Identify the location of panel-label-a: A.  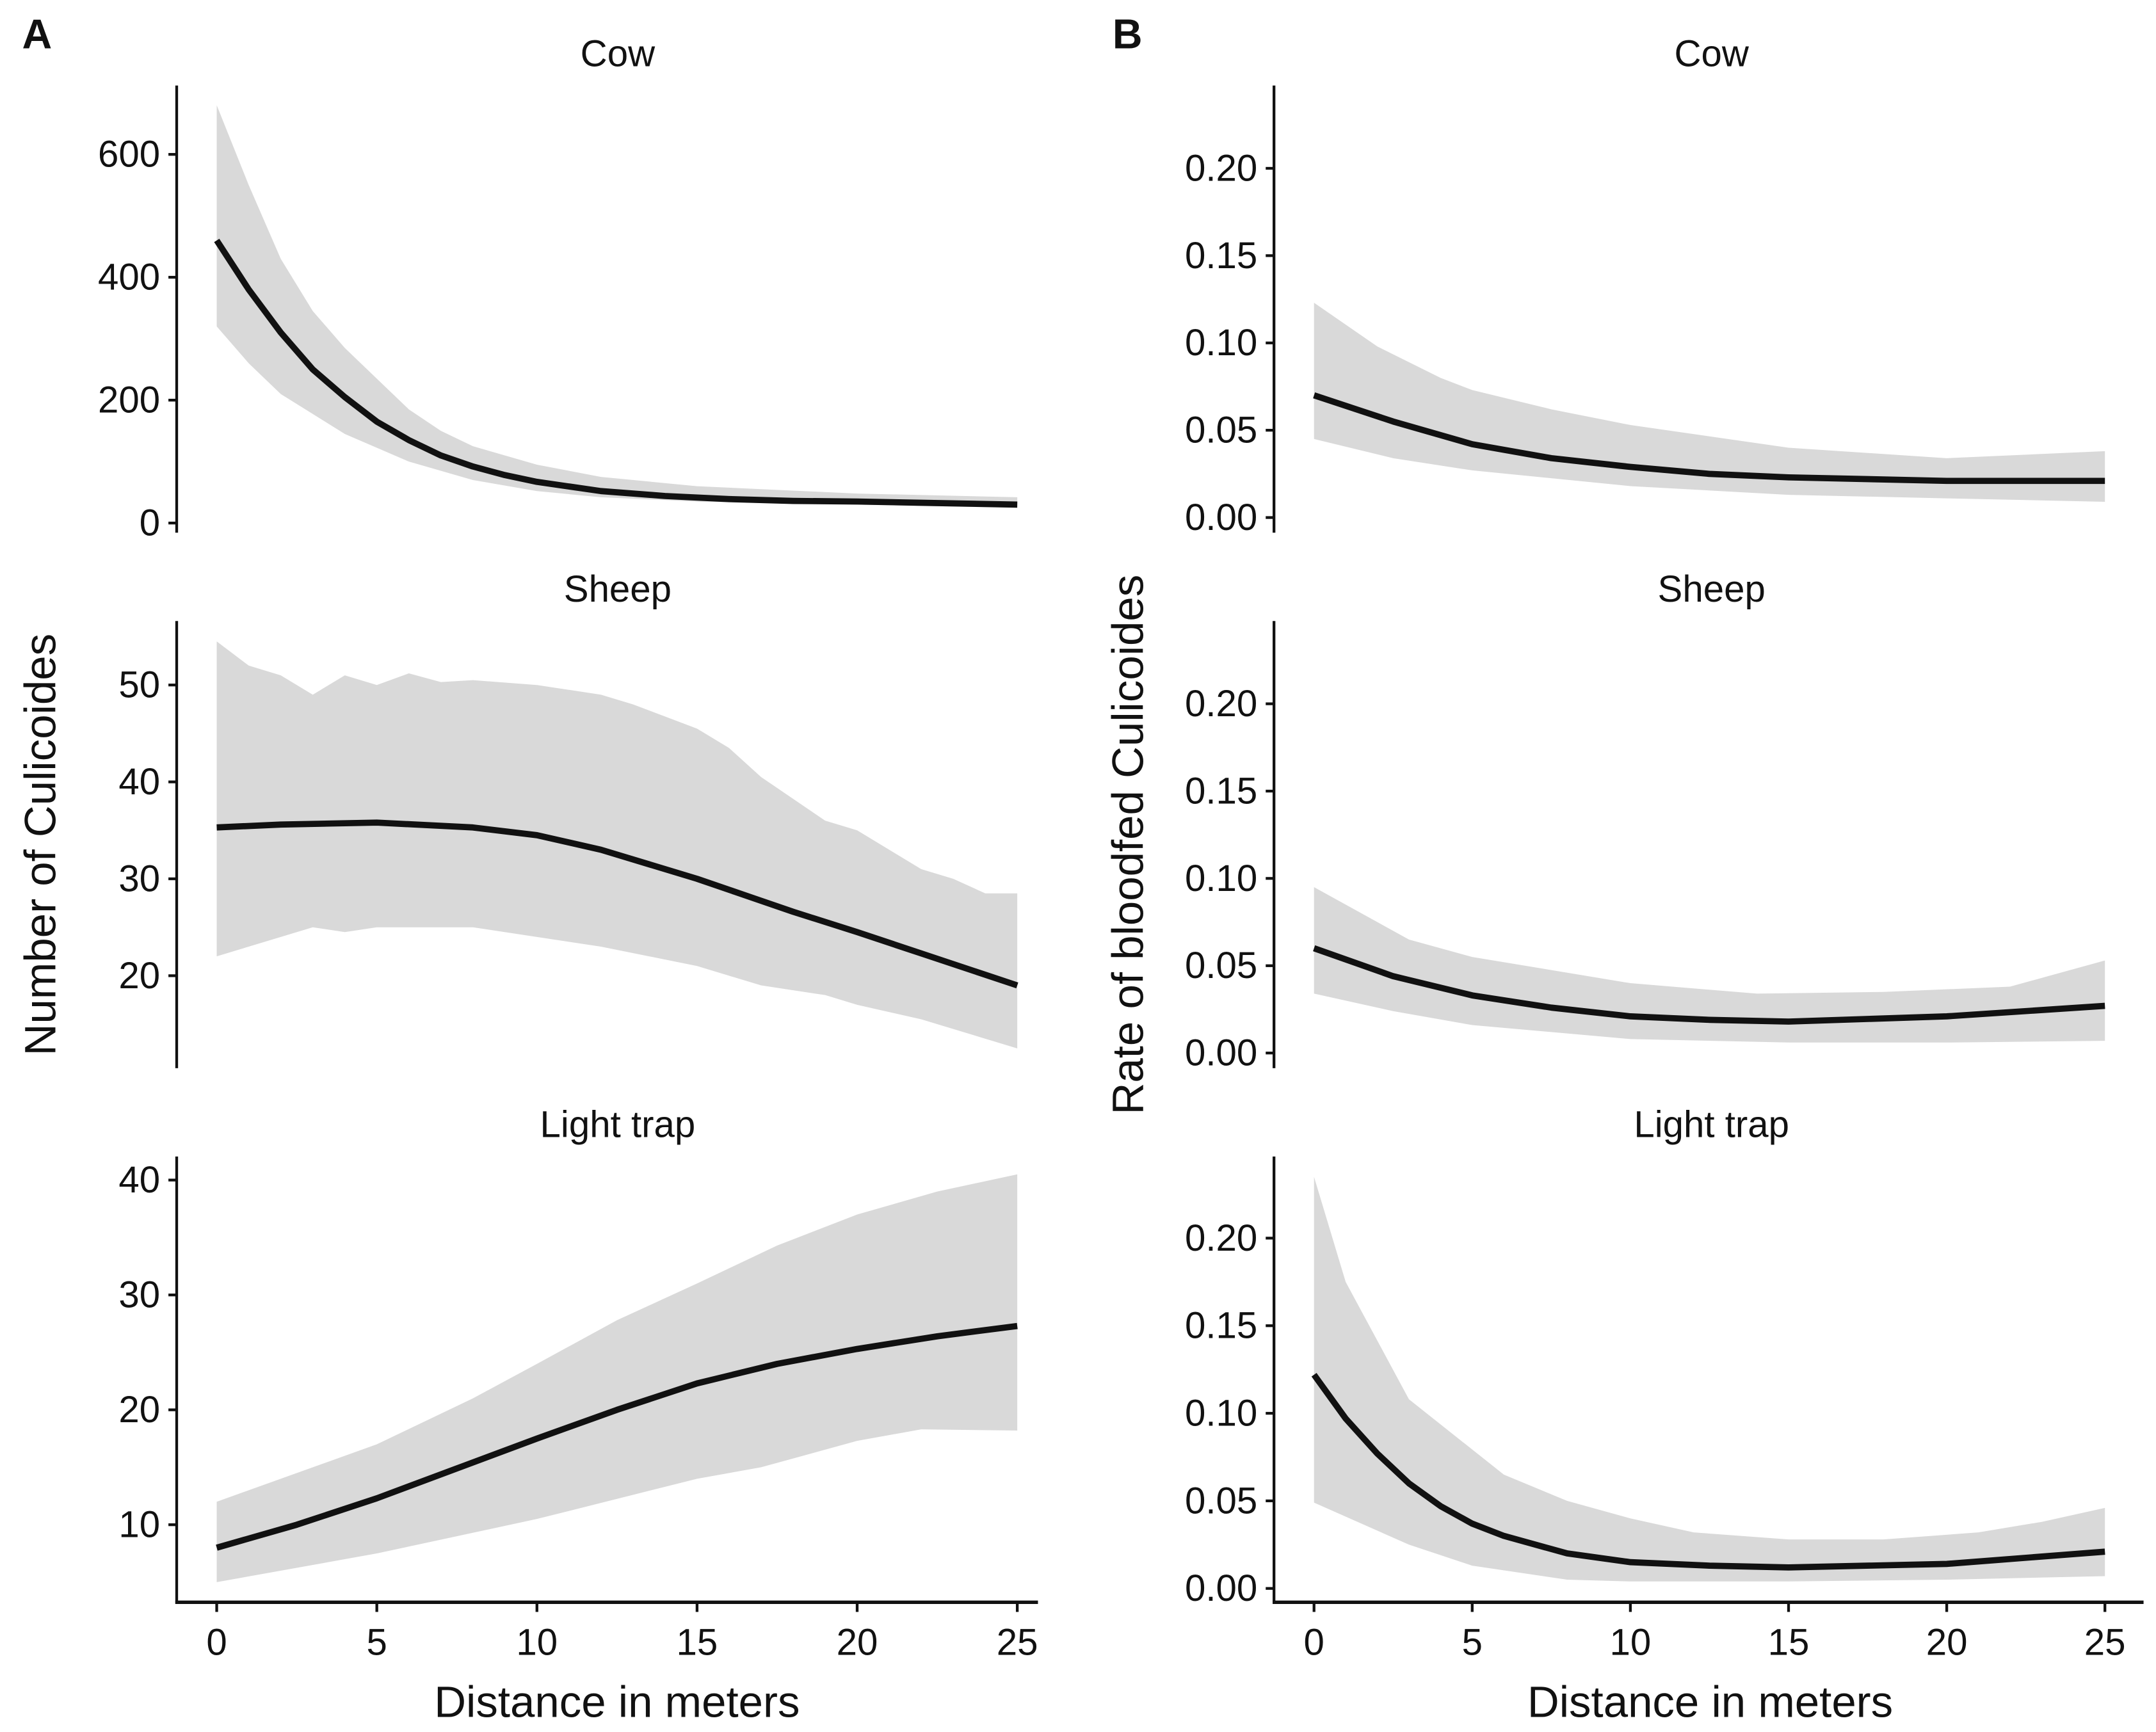
(37, 33).